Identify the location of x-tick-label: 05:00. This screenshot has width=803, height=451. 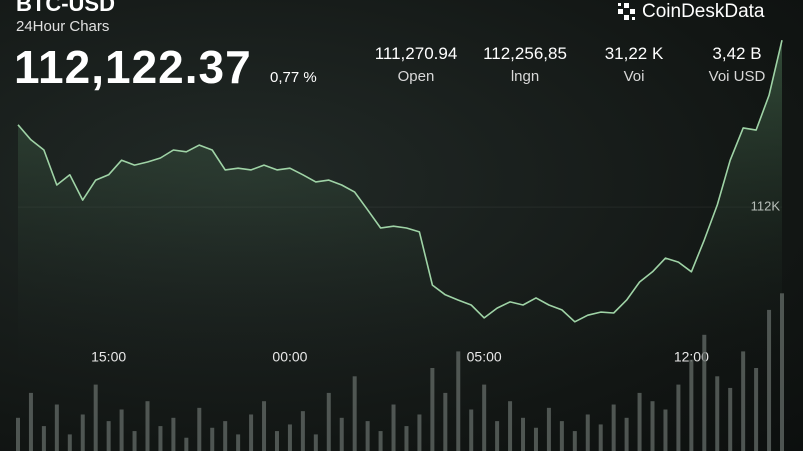
(484, 357).